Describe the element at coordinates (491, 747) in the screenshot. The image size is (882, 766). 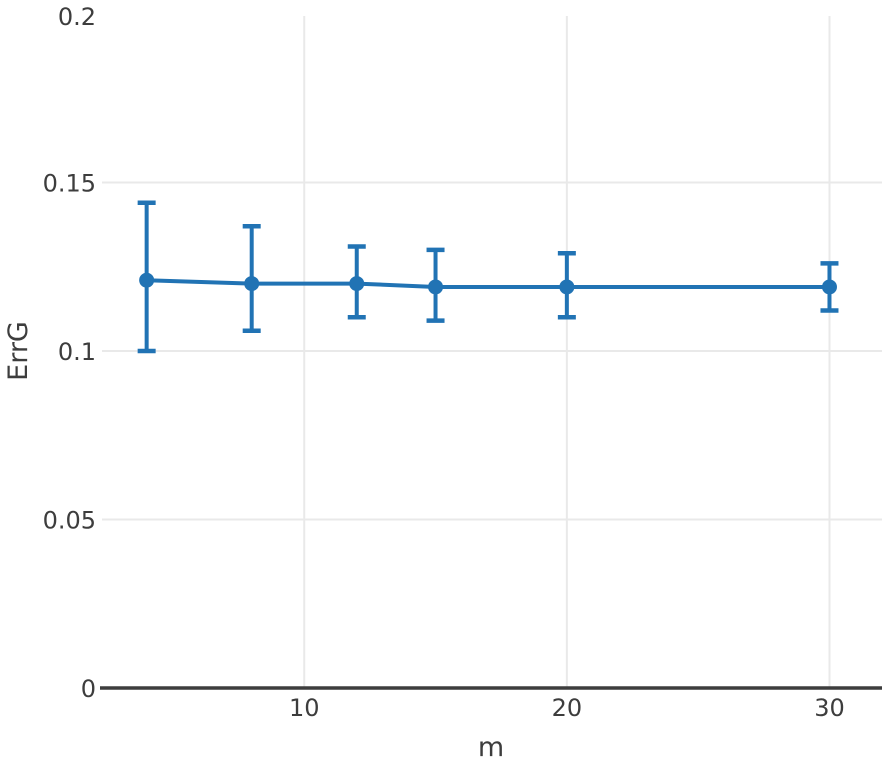
I see `x-axis-label: m` at that location.